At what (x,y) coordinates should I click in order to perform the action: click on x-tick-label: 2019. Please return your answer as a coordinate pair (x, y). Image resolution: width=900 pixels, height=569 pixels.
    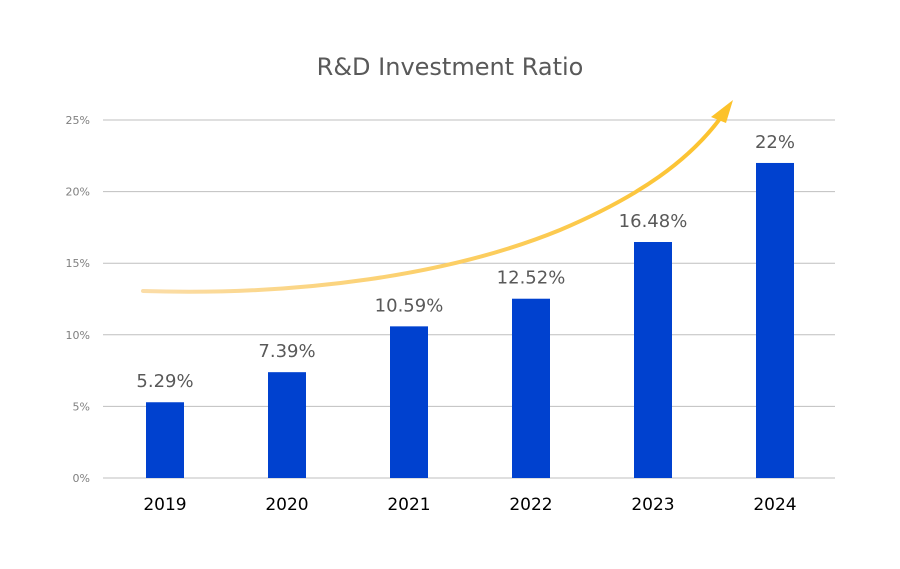
    Looking at the image, I should click on (164, 505).